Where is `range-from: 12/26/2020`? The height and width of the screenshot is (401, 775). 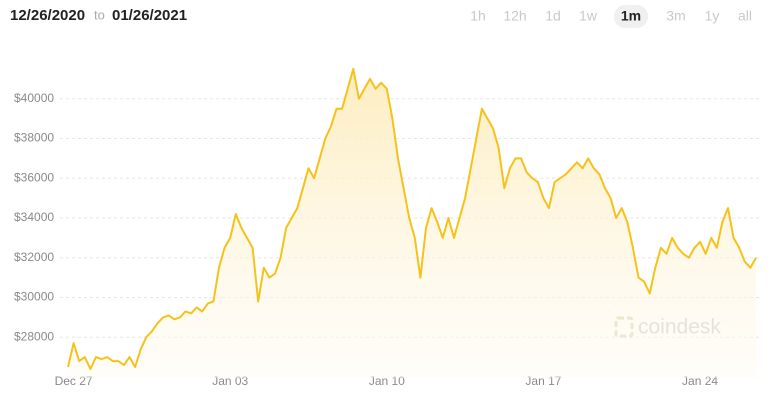 range-from: 12/26/2020 is located at coordinates (47, 15).